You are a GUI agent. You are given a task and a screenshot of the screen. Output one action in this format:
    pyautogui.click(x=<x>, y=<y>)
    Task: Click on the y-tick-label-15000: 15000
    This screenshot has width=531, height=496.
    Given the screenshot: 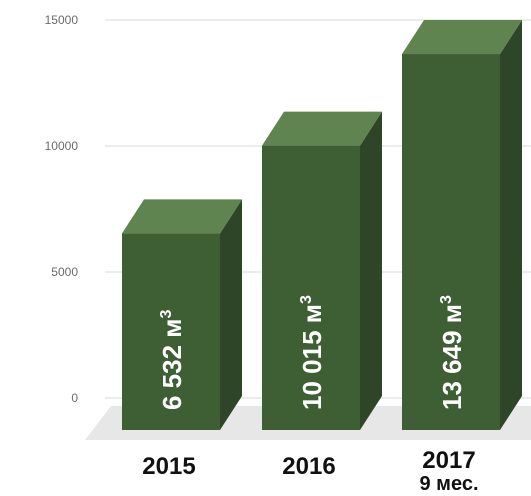 What is the action you would take?
    pyautogui.click(x=62, y=20)
    